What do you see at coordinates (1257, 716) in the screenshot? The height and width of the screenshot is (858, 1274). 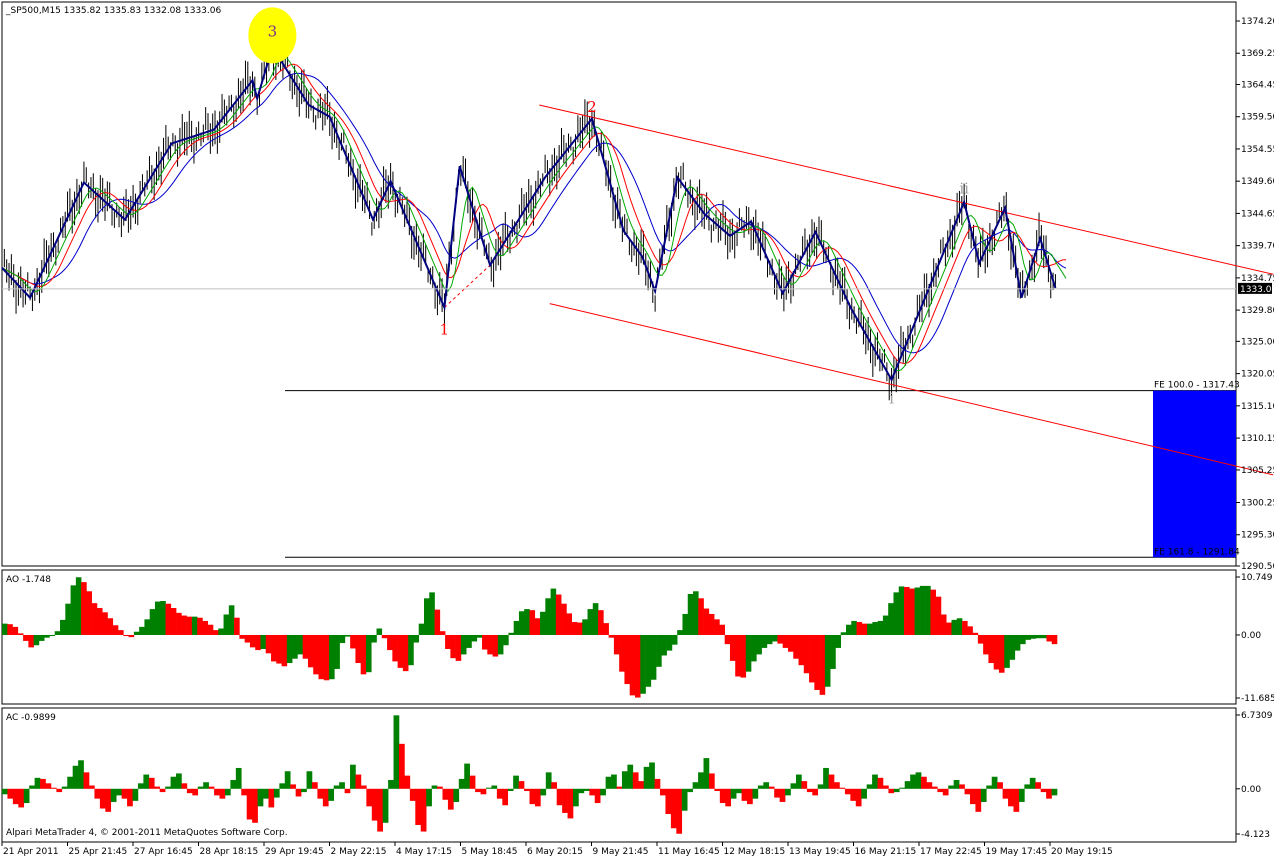 I see `ac-axis-label: 6.7309` at bounding box center [1257, 716].